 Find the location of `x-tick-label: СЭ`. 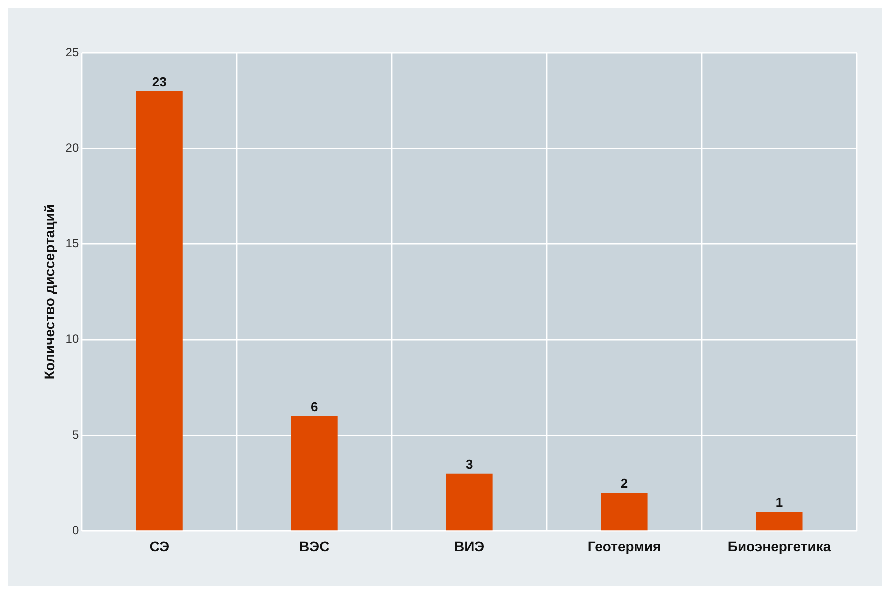

x-tick-label: СЭ is located at coordinates (160, 546).